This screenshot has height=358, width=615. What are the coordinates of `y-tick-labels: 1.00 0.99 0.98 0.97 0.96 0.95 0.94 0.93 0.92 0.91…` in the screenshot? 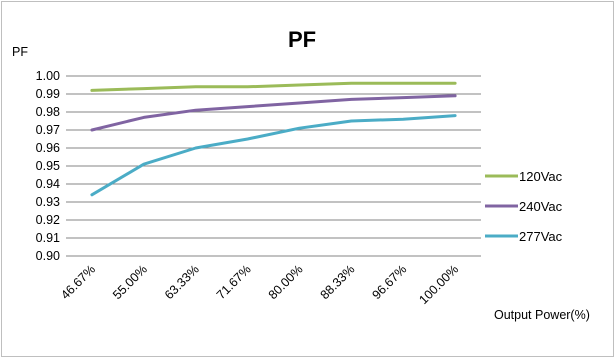 It's located at (48, 166).